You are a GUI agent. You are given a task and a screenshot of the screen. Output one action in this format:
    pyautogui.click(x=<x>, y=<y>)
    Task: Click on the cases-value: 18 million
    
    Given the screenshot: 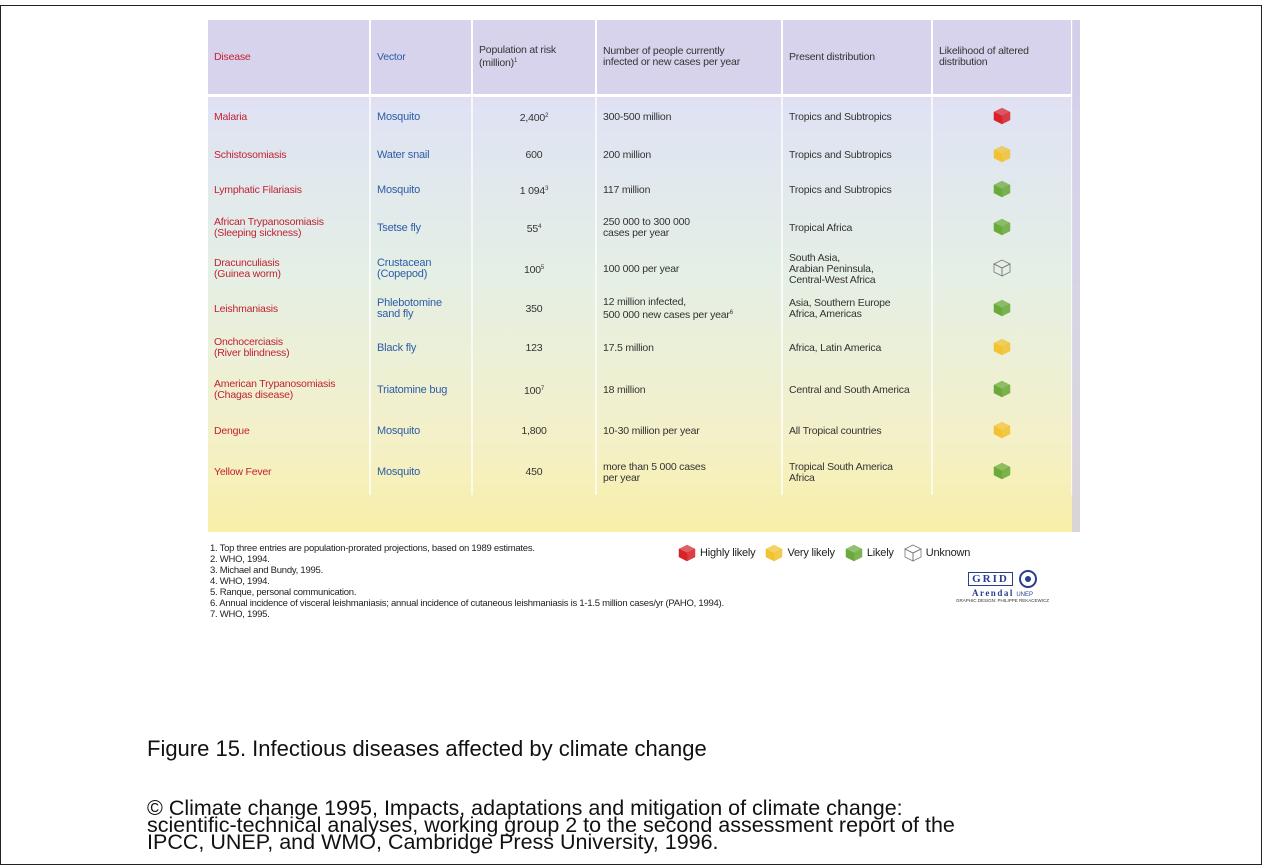 What is the action you would take?
    pyautogui.click(x=624, y=389)
    